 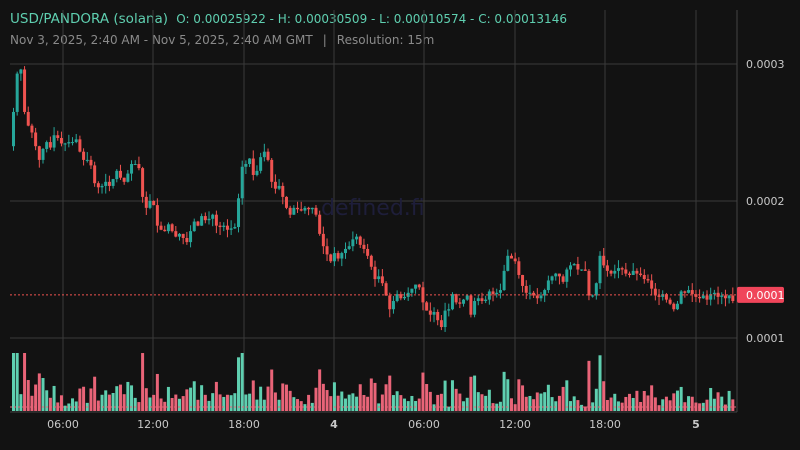 I want to click on price-tick-label: 0.0003, so click(x=765, y=64).